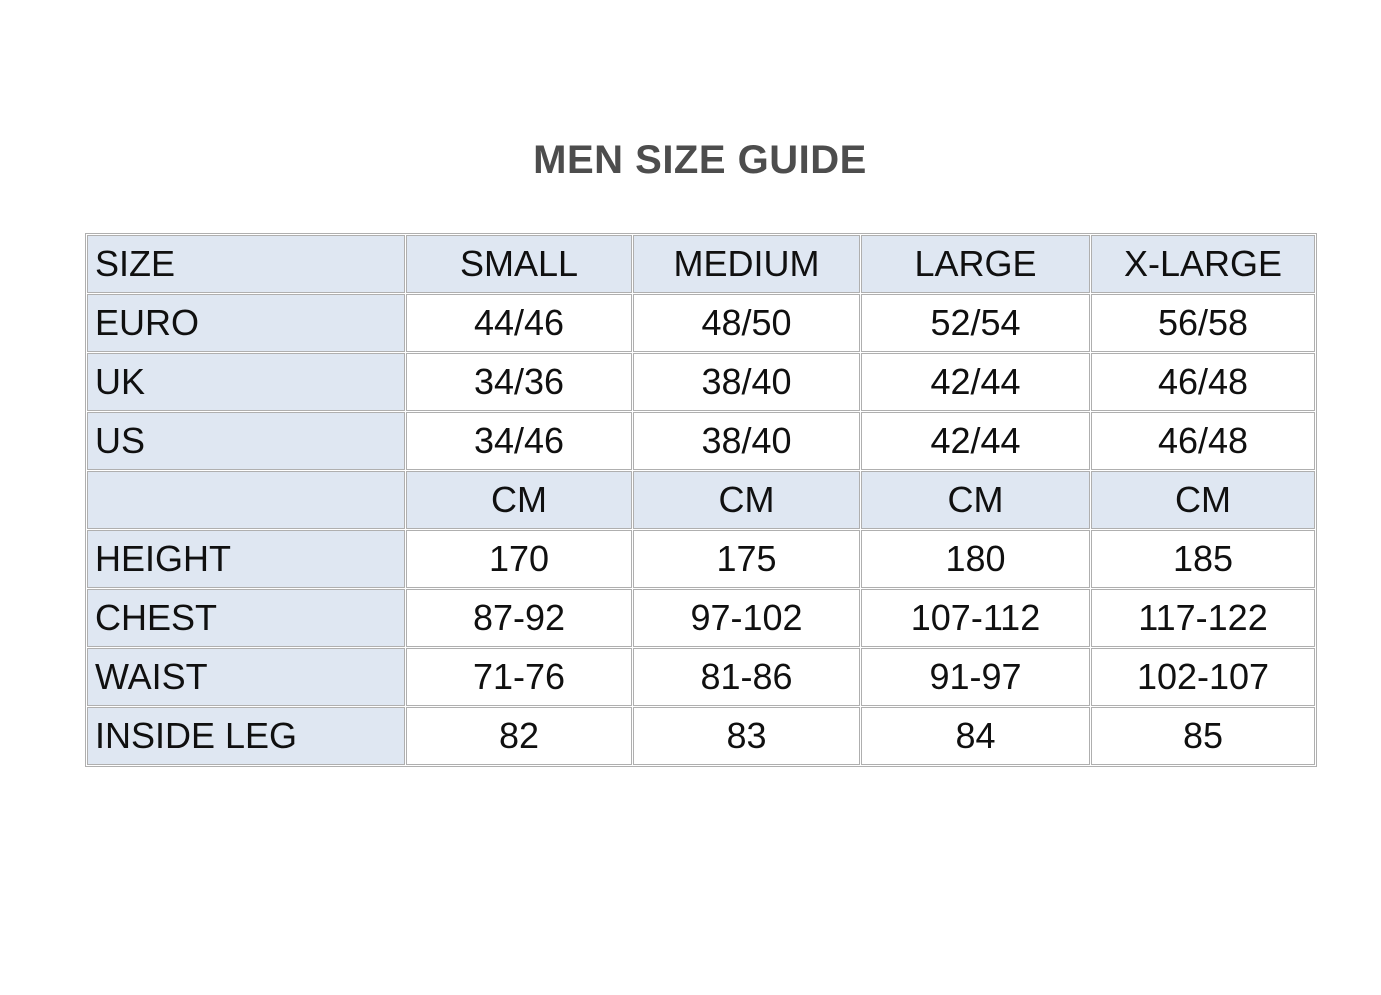  I want to click on value-cell: 83, so click(746, 736).